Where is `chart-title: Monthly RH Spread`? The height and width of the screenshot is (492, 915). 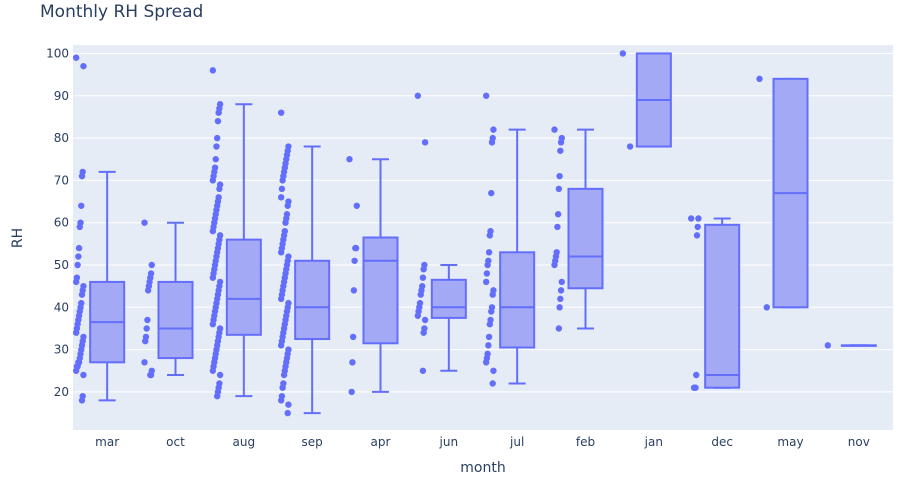 chart-title: Monthly RH Spread is located at coordinates (121, 12).